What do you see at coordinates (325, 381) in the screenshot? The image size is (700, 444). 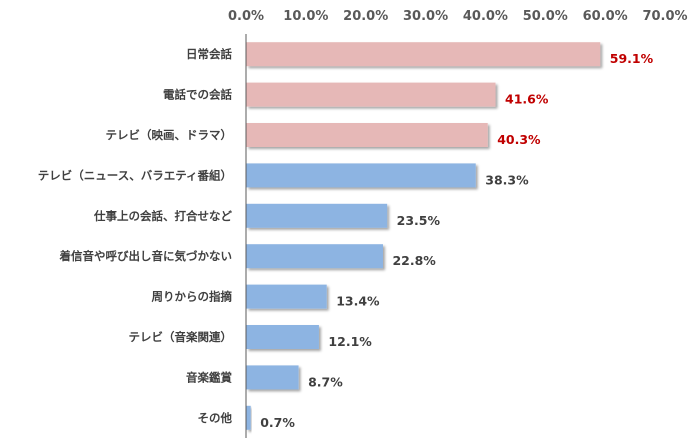 I see `value-label: 8.7%` at bounding box center [325, 381].